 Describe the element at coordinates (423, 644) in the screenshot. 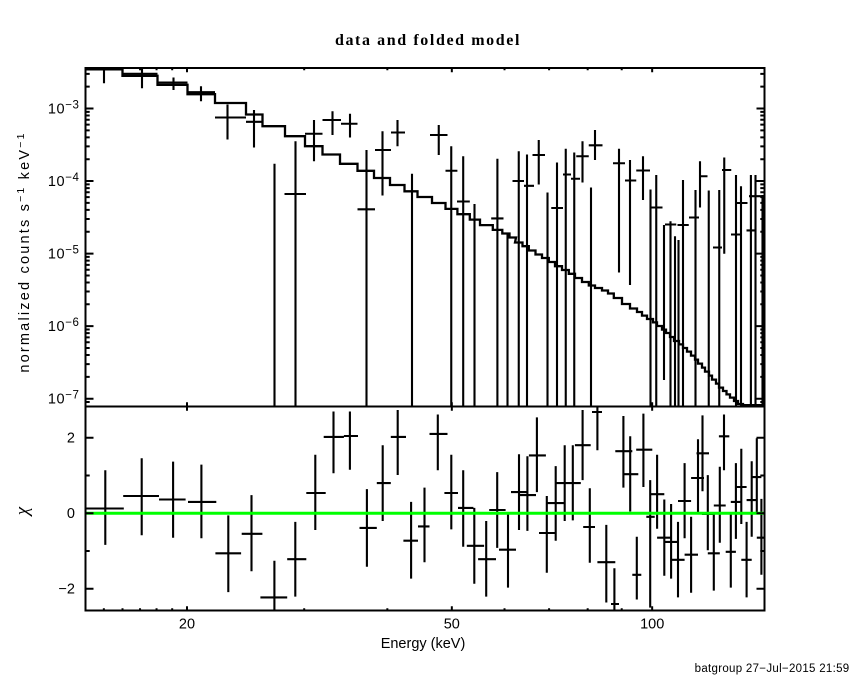

I see `svg-text: Energy (keV)` at that location.